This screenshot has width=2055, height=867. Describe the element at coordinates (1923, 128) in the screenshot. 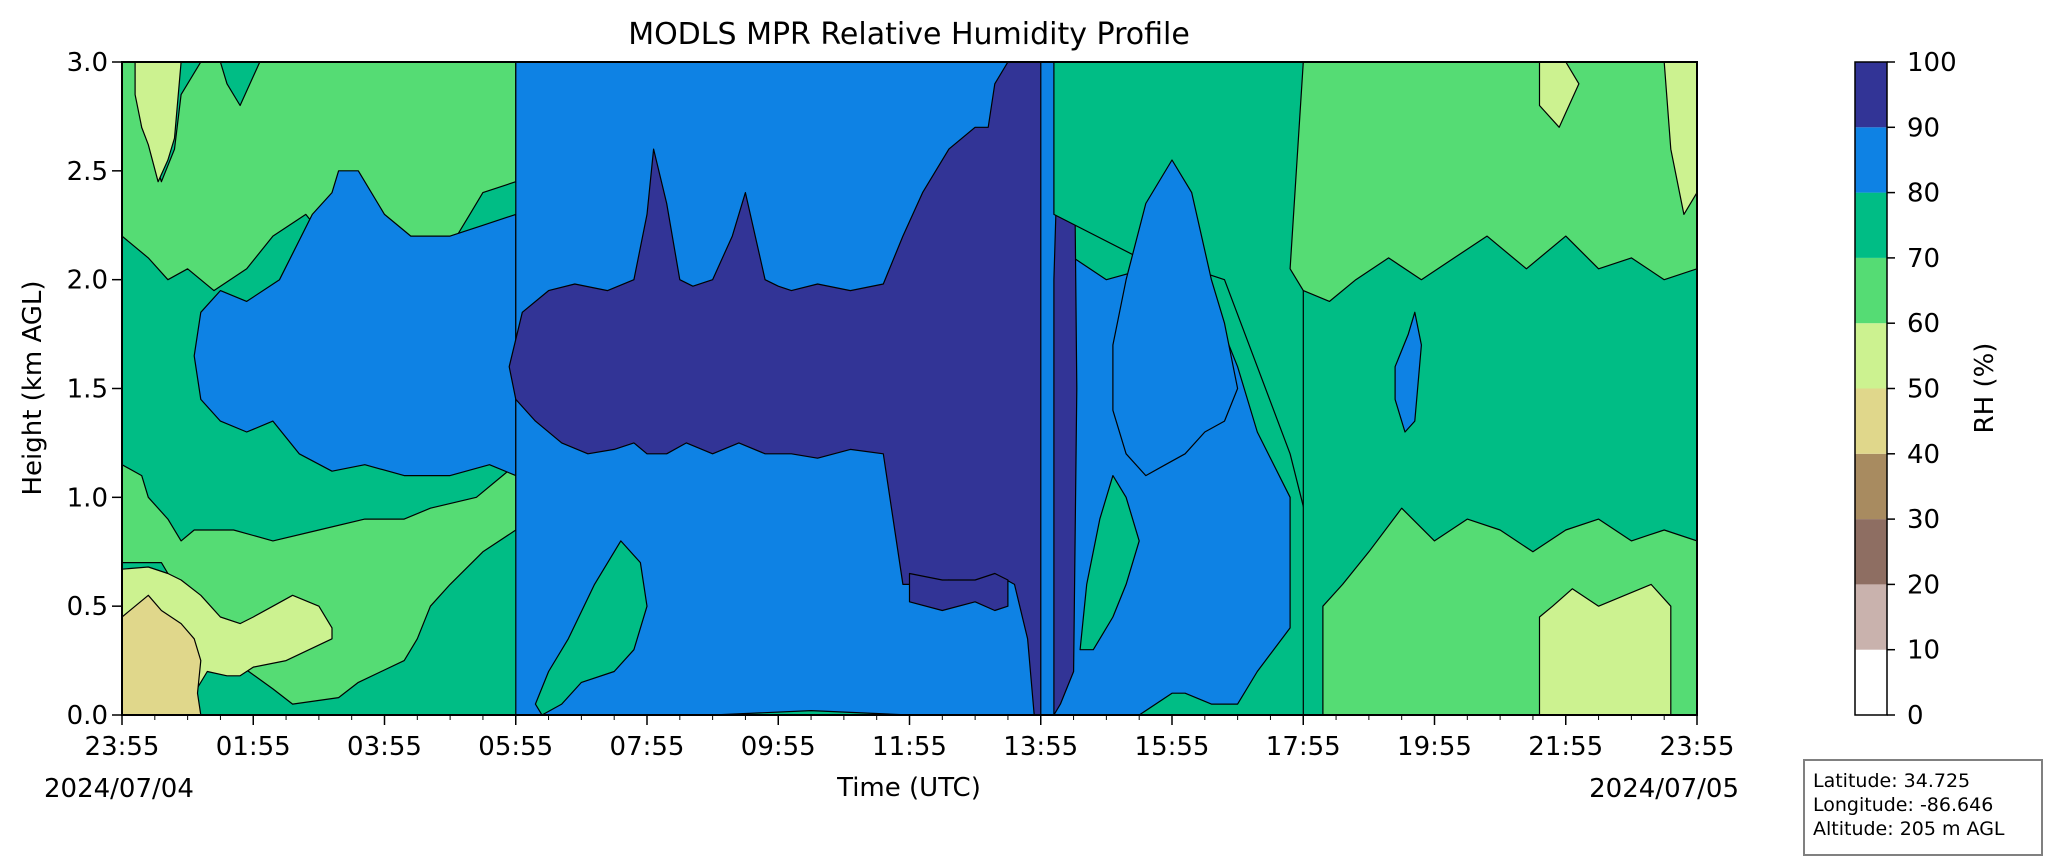

I see `colorbar-tick-label: 90` at that location.